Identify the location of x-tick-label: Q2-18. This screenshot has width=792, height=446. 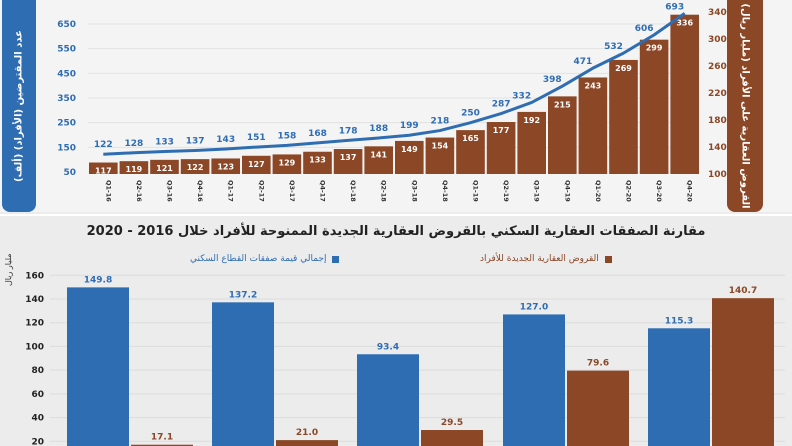
(384, 191).